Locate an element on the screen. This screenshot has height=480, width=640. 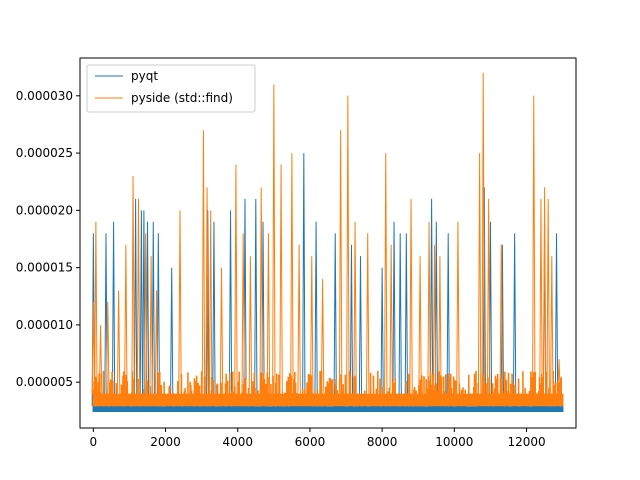
x-tick-label-5: 10000 is located at coordinates (454, 442).